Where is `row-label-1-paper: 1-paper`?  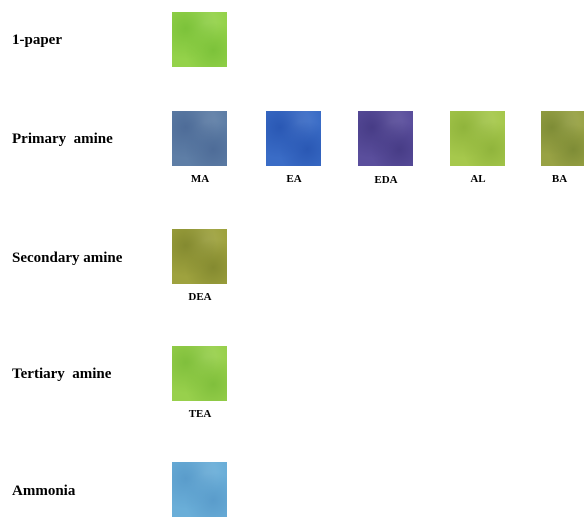
row-label-1-paper: 1-paper is located at coordinates (37, 40).